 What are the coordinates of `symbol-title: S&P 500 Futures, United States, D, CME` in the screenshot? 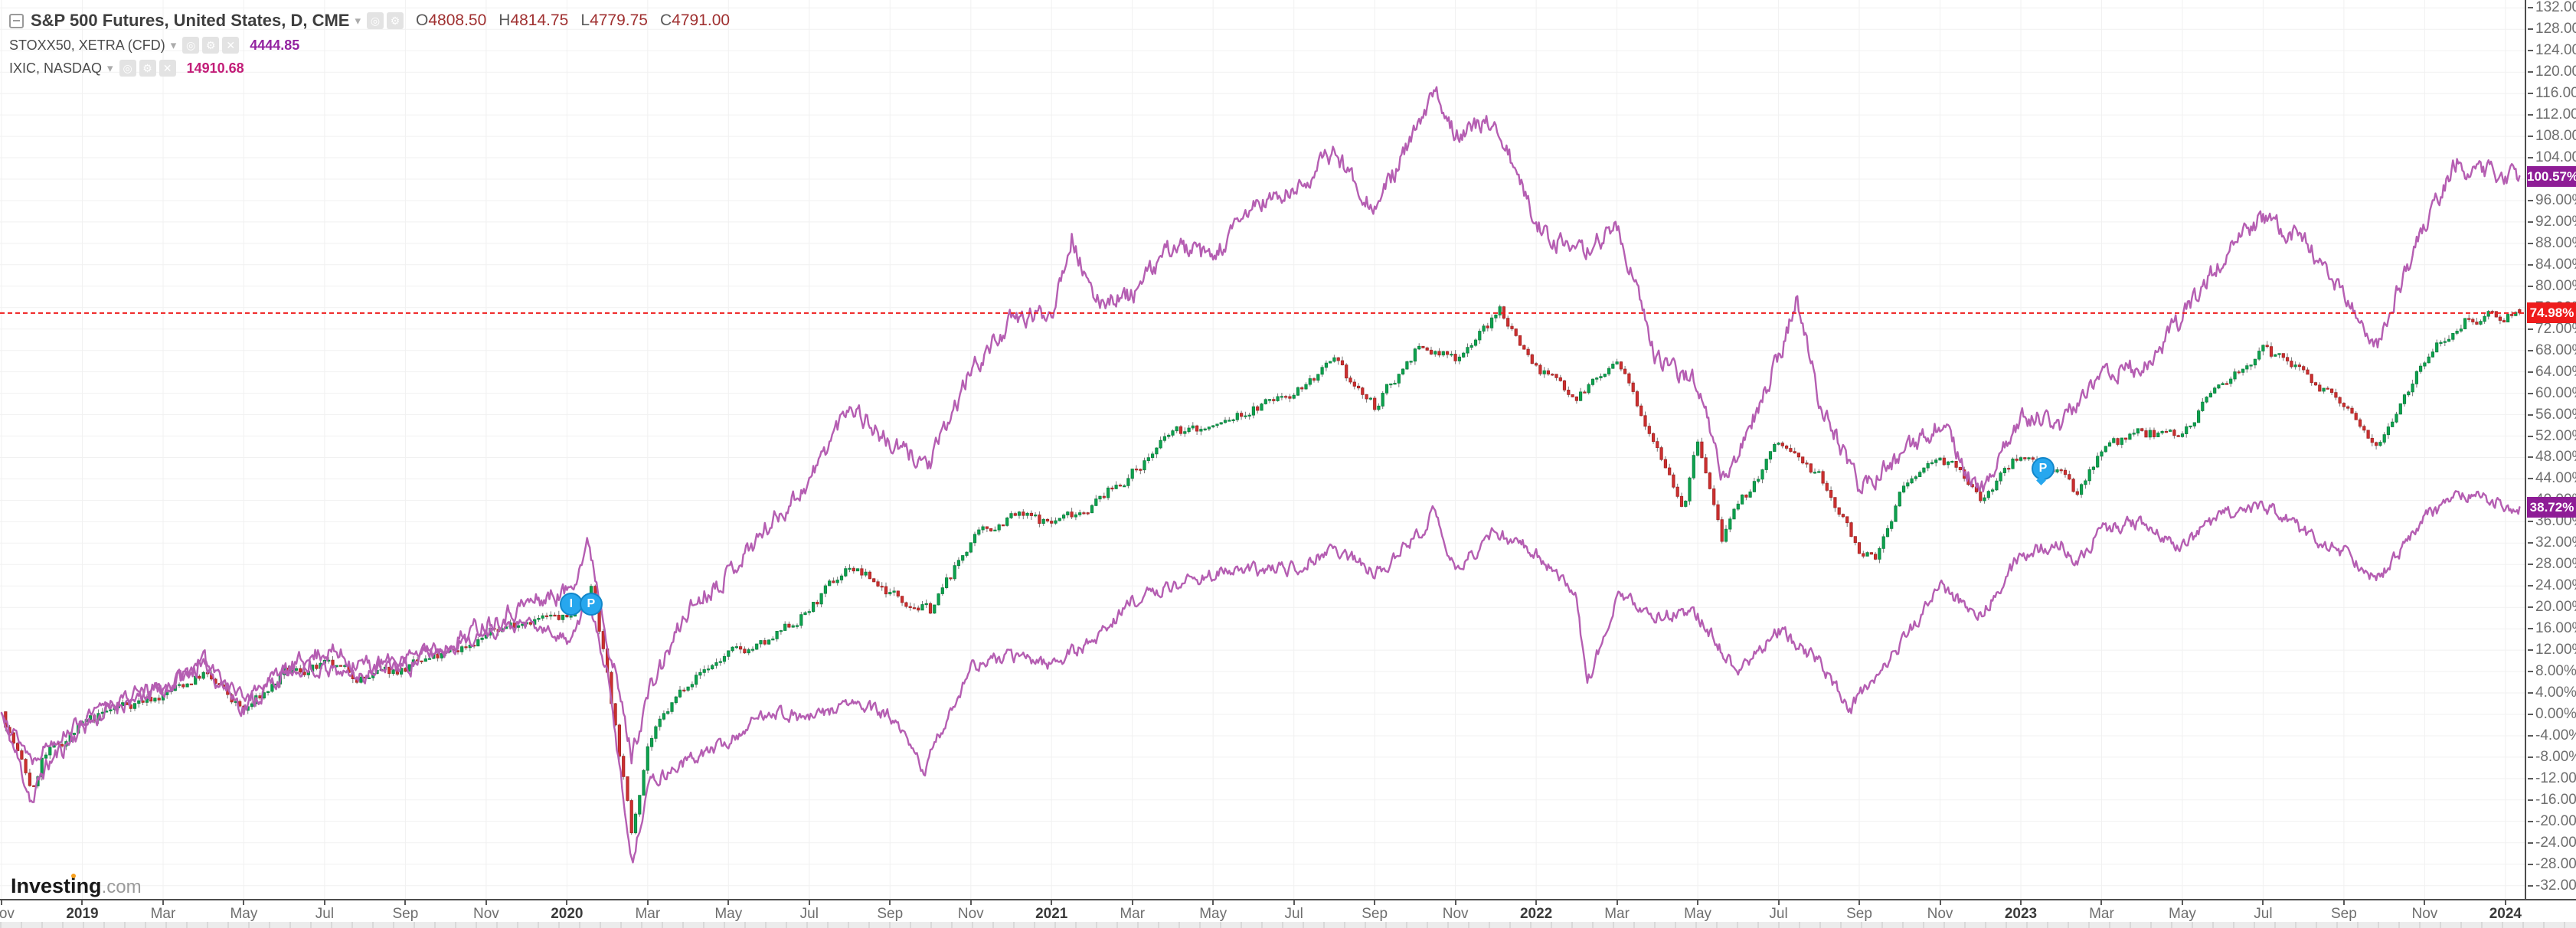 It's located at (190, 21).